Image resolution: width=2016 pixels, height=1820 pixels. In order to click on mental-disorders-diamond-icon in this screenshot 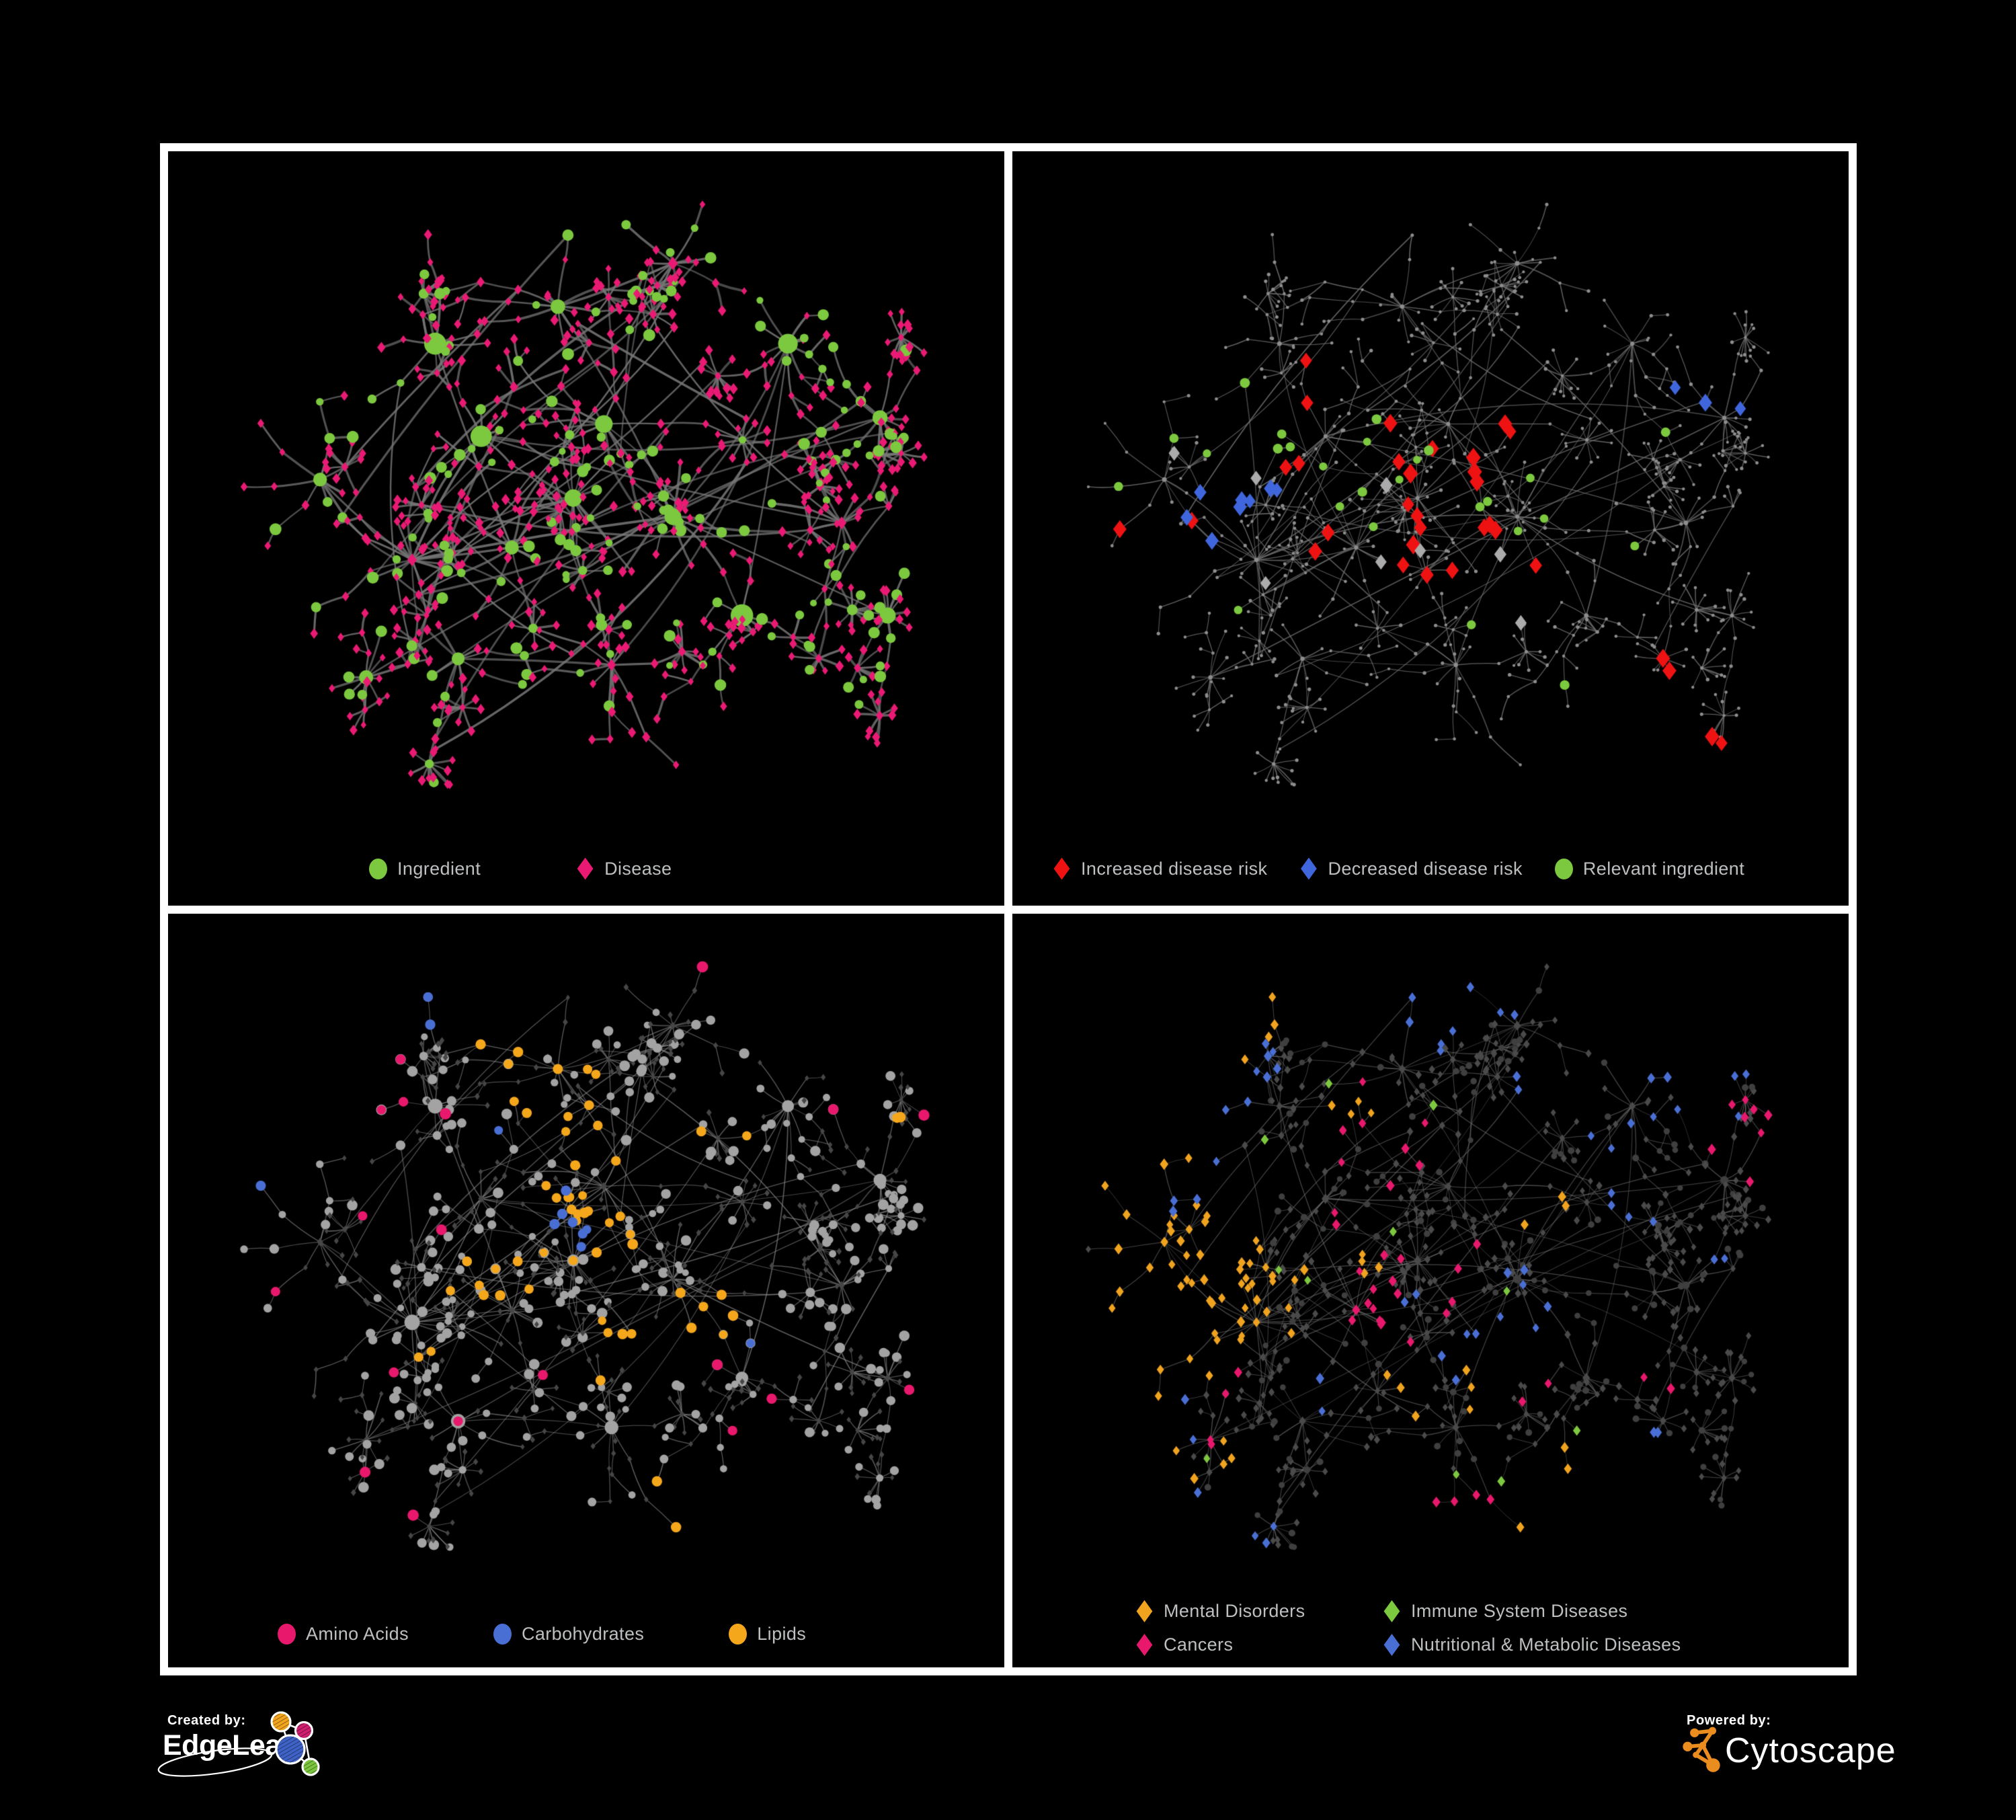, I will do `click(1144, 1611)`.